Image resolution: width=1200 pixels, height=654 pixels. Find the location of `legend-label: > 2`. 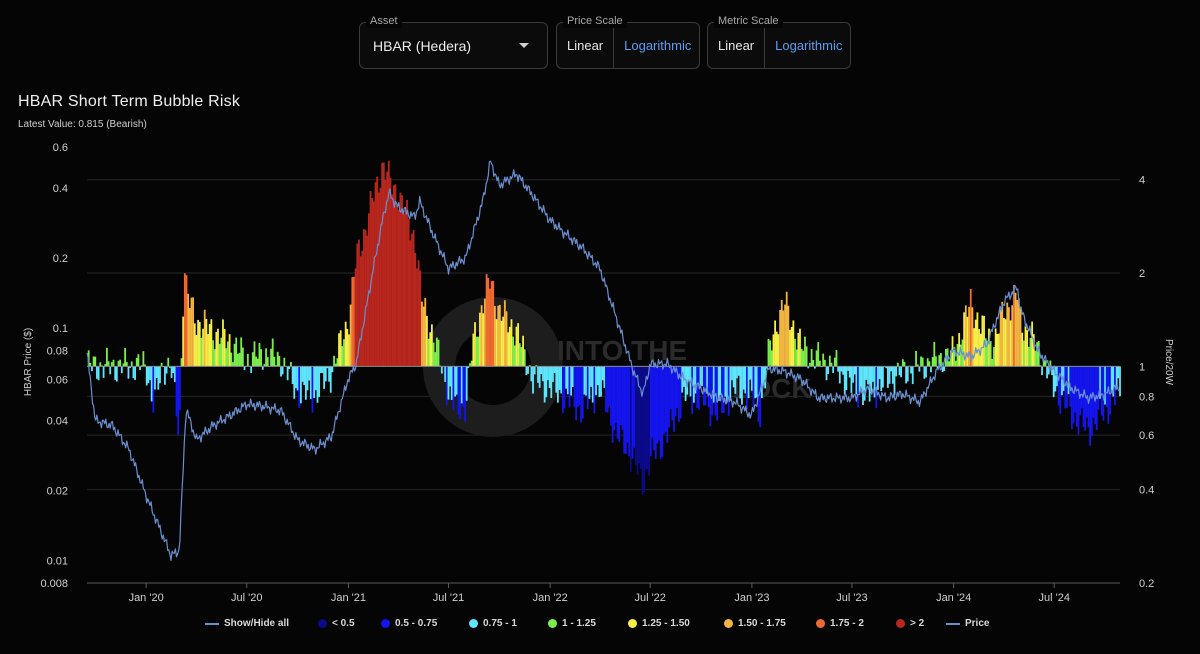

legend-label: > 2 is located at coordinates (917, 623).